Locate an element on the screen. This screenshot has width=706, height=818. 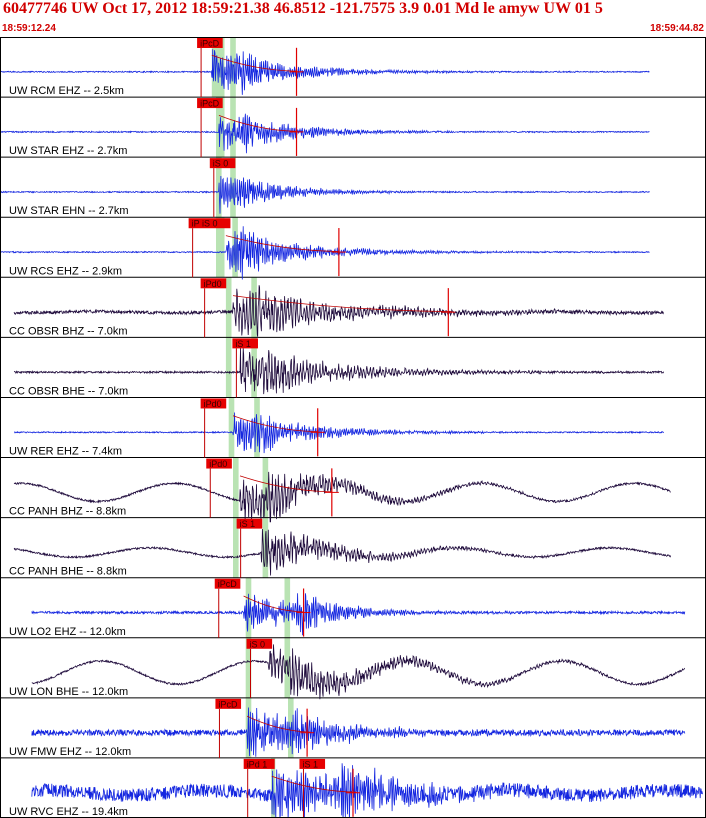
trace-label: UW RVC EHZ -- 19.4km is located at coordinates (68, 812).